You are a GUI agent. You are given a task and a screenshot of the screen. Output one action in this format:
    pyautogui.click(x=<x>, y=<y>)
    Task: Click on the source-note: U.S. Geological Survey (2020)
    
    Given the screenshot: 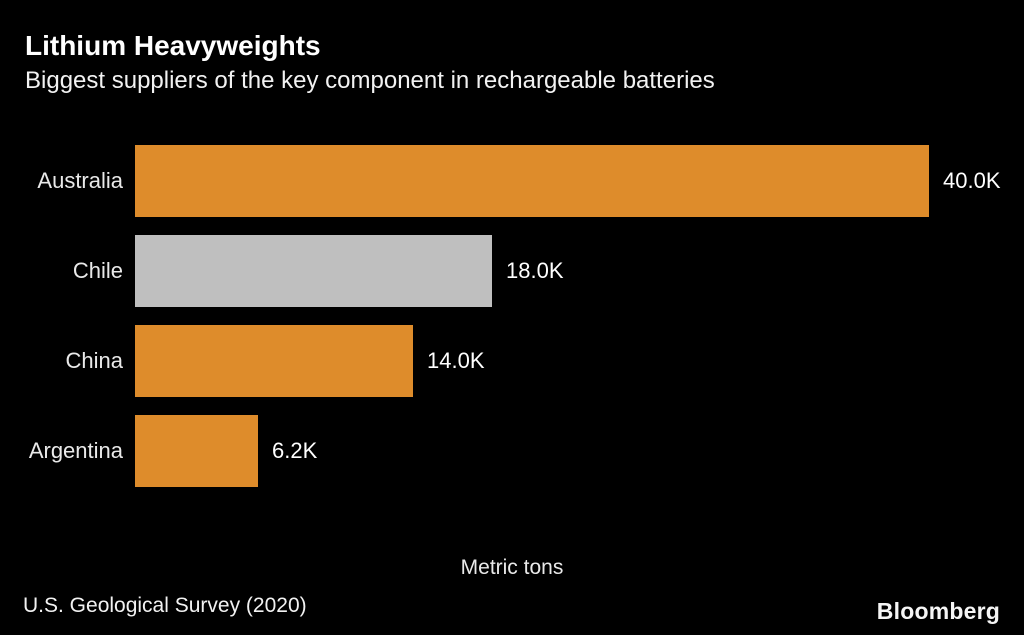 What is the action you would take?
    pyautogui.click(x=165, y=605)
    